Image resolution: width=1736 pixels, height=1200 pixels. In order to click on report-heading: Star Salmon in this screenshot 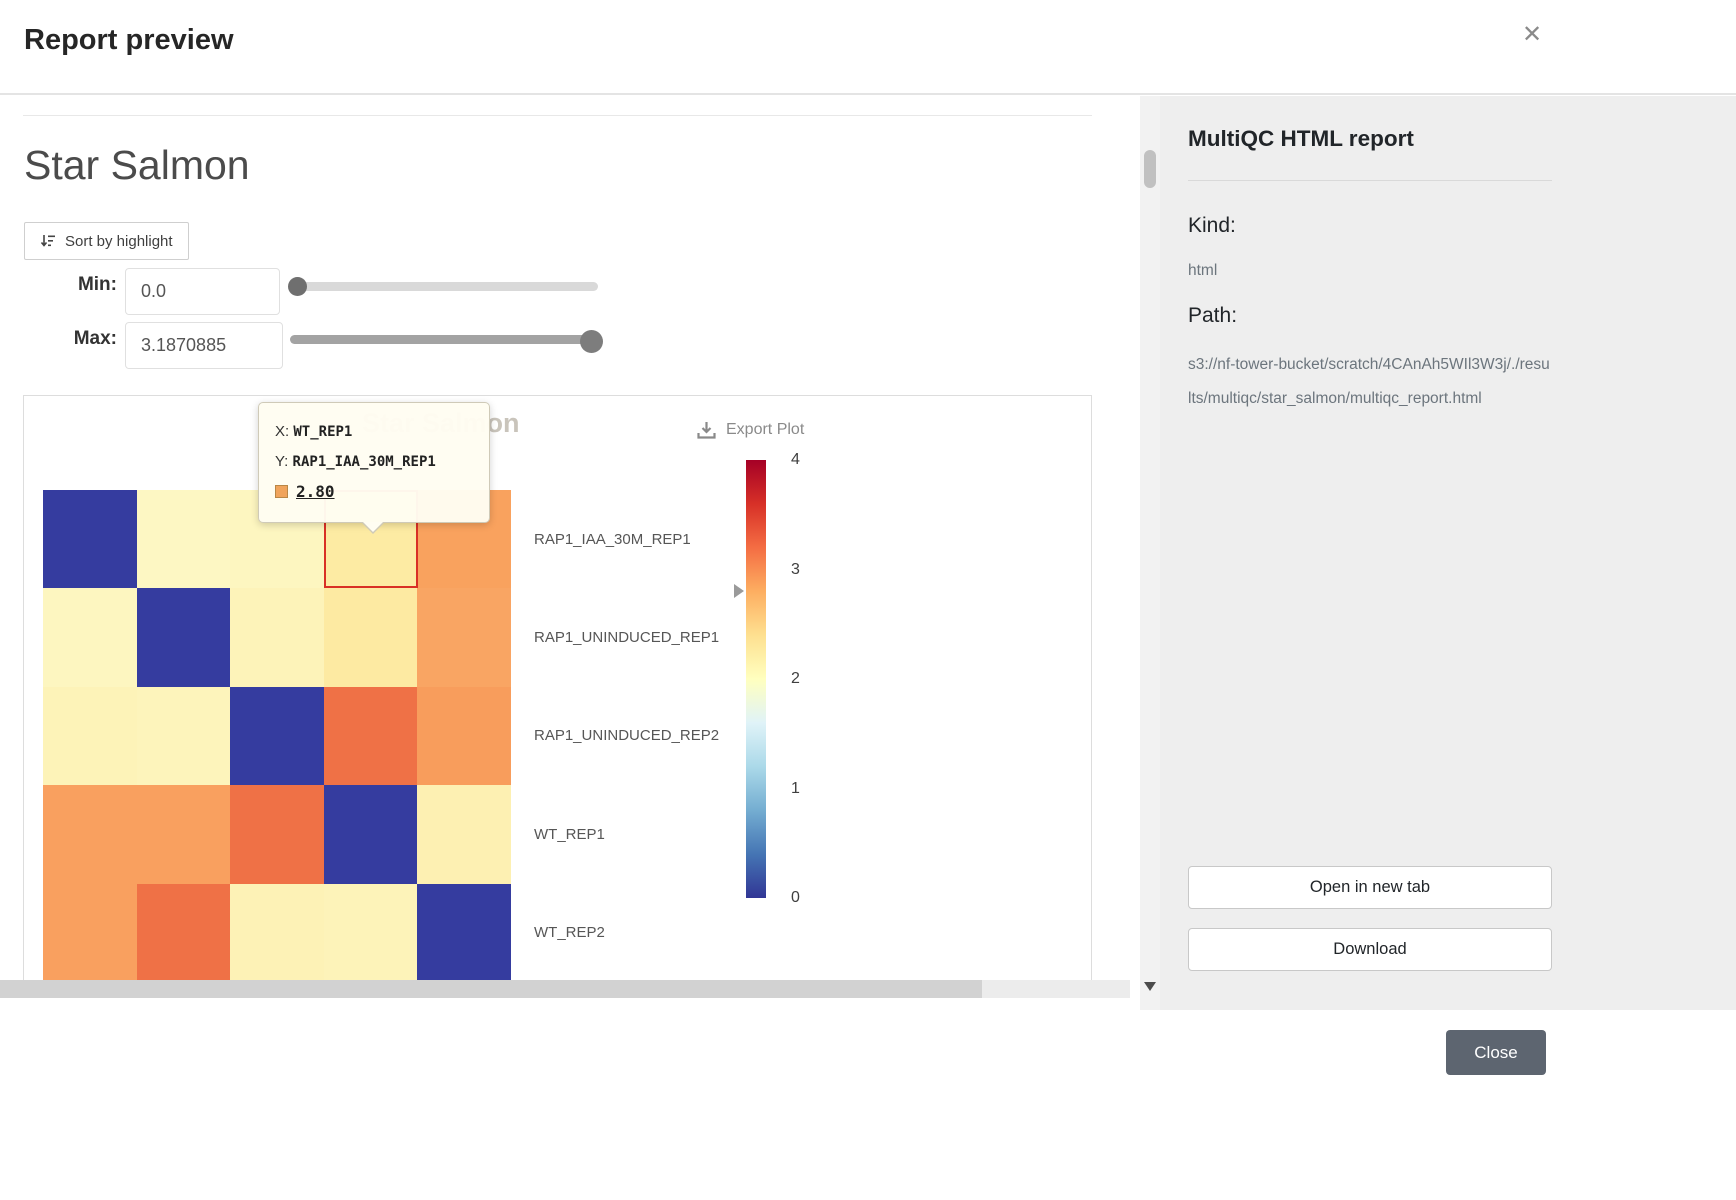, I will do `click(137, 165)`.